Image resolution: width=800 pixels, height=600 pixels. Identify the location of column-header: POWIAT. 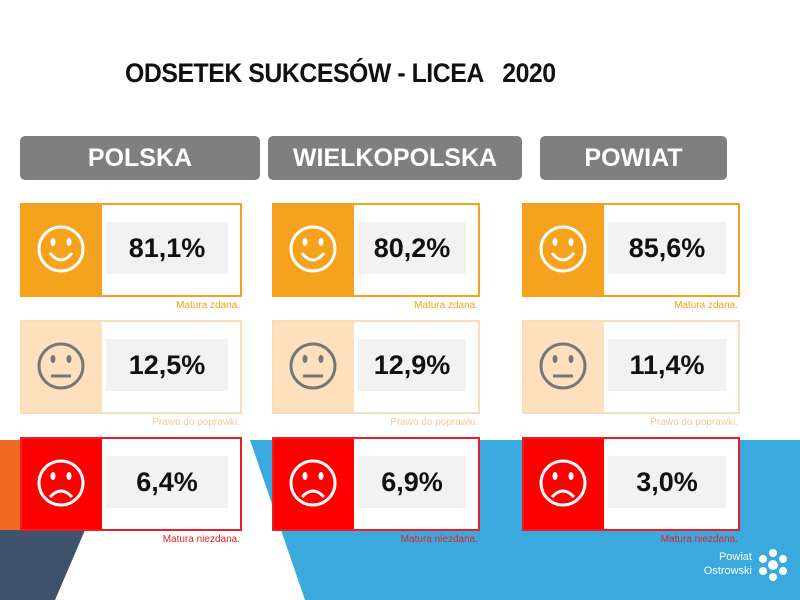
(633, 158).